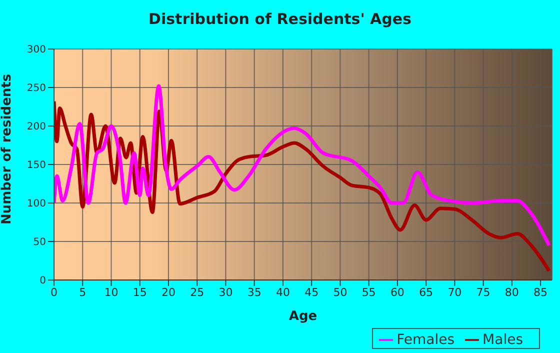  I want to click on x-tick-label: 5, so click(82, 292).